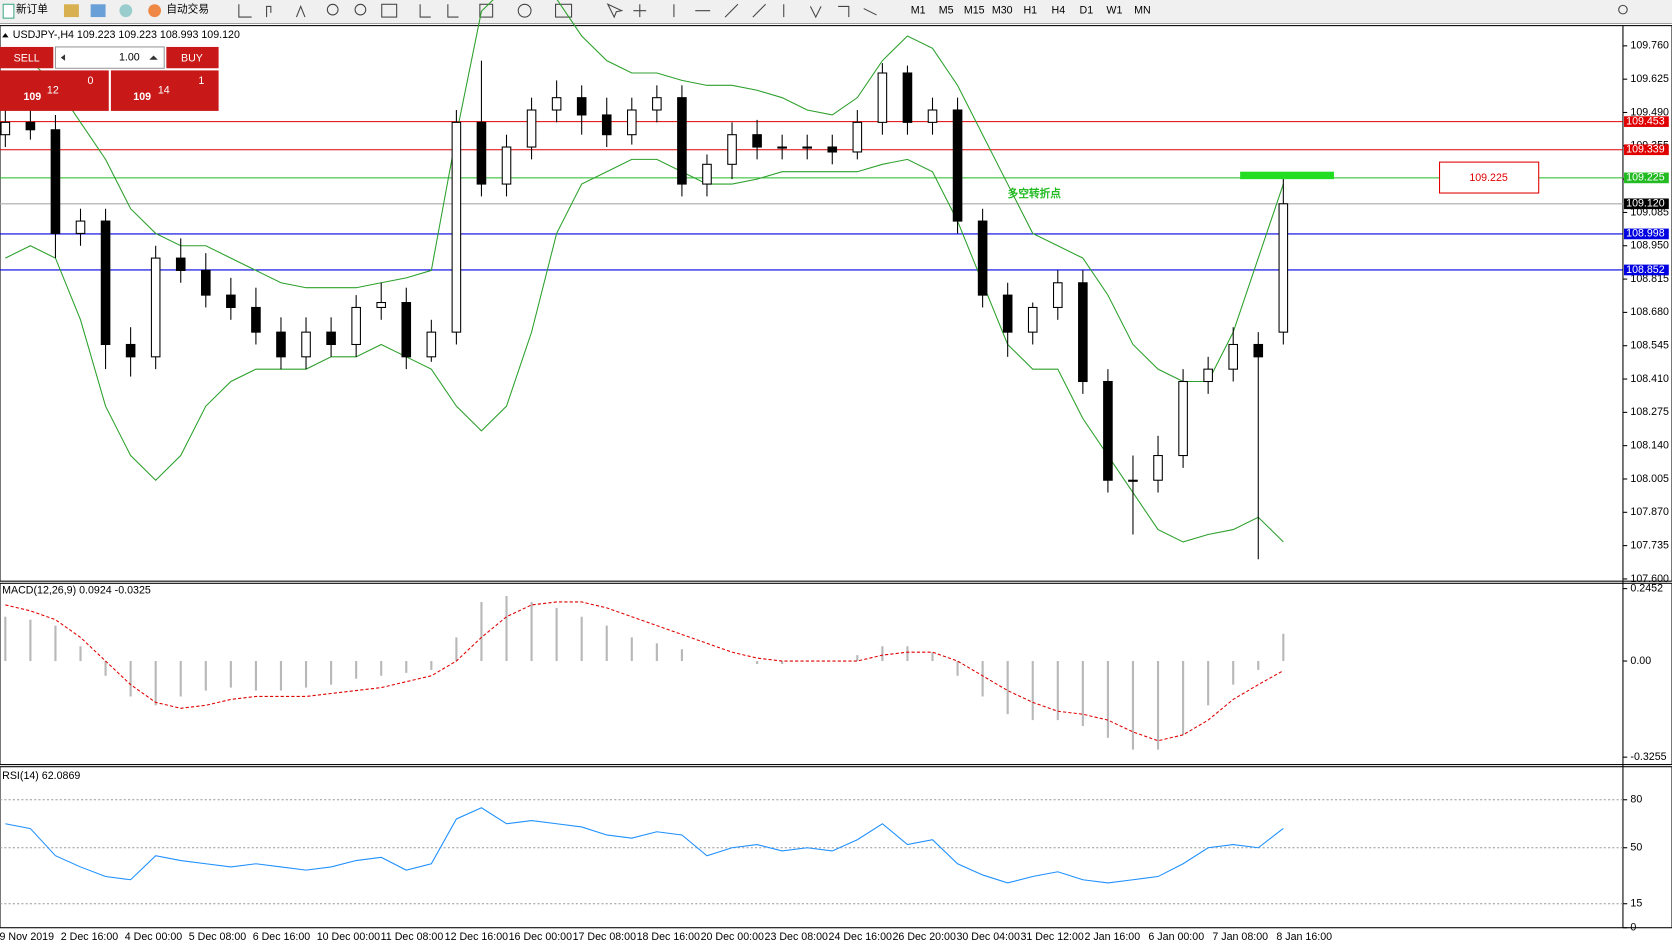 Image resolution: width=1672 pixels, height=948 pixels. I want to click on lots-value: 1.00, so click(129, 57).